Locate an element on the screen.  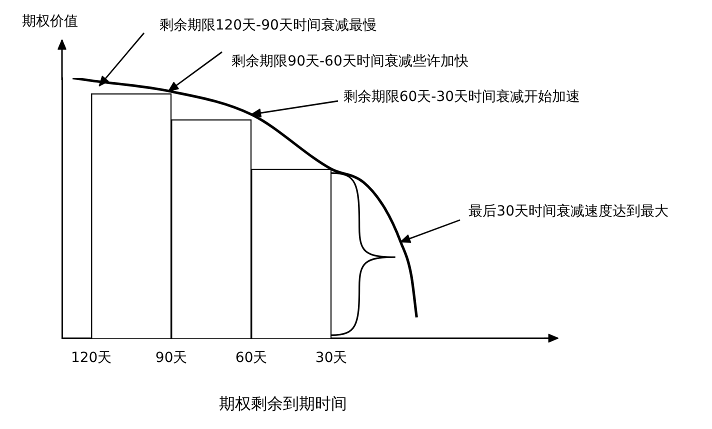
y-axis-title: 期权价值 is located at coordinates (50, 22).